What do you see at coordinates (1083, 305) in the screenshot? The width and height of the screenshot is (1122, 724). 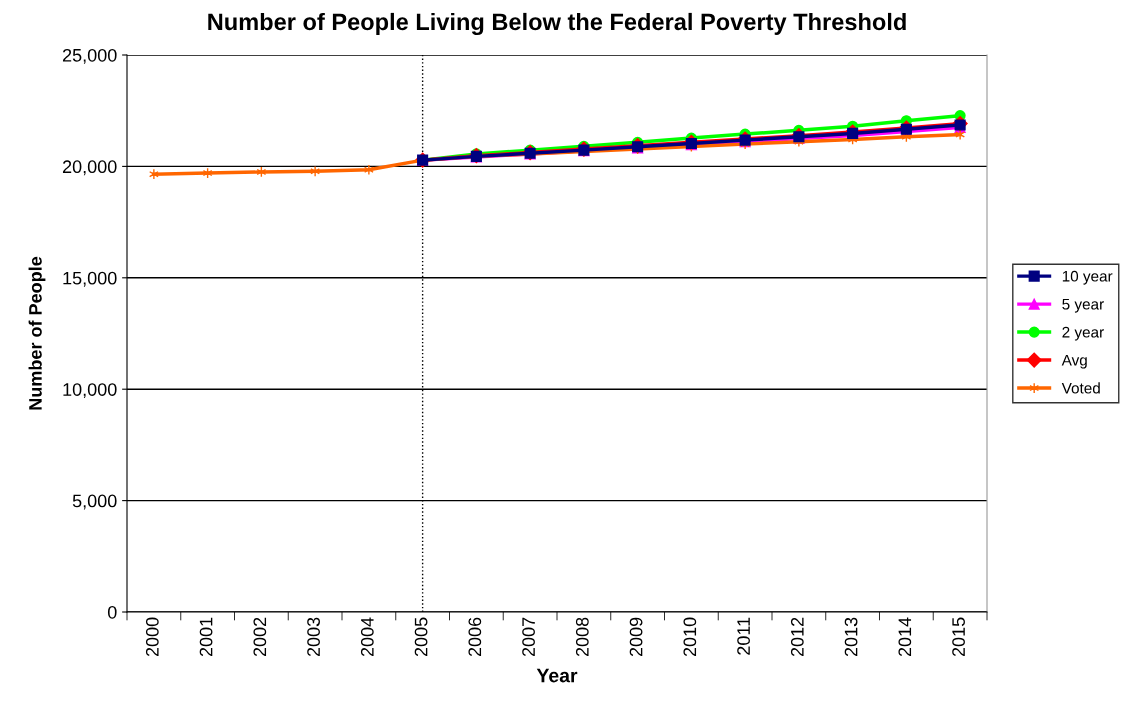 I see `legend-label: 5 year` at bounding box center [1083, 305].